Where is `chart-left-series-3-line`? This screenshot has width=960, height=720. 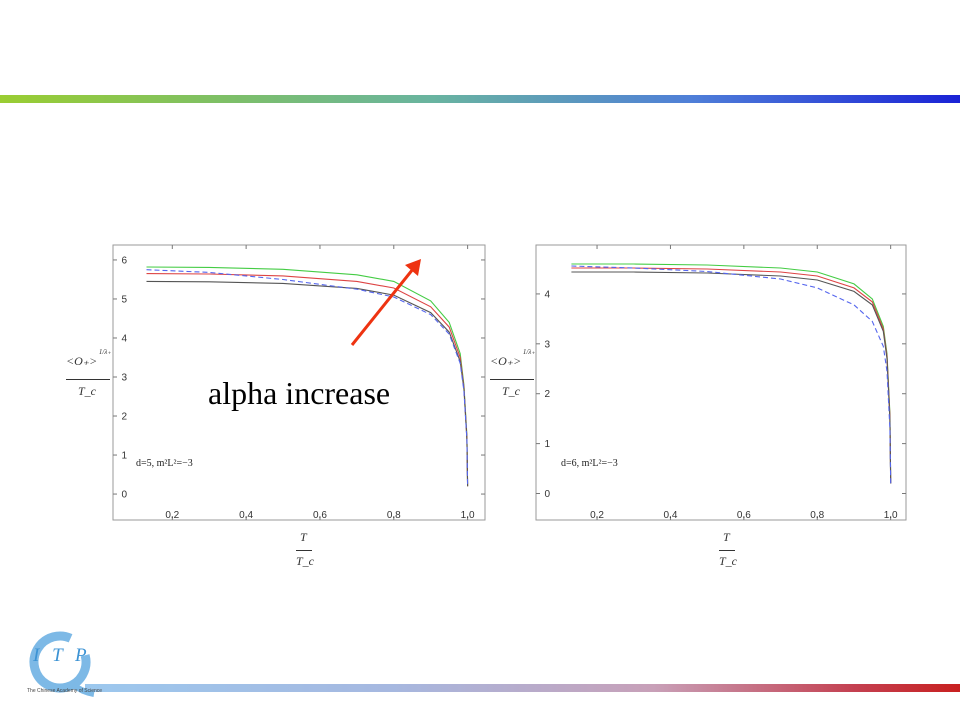 chart-left-series-3-line is located at coordinates (307, 383).